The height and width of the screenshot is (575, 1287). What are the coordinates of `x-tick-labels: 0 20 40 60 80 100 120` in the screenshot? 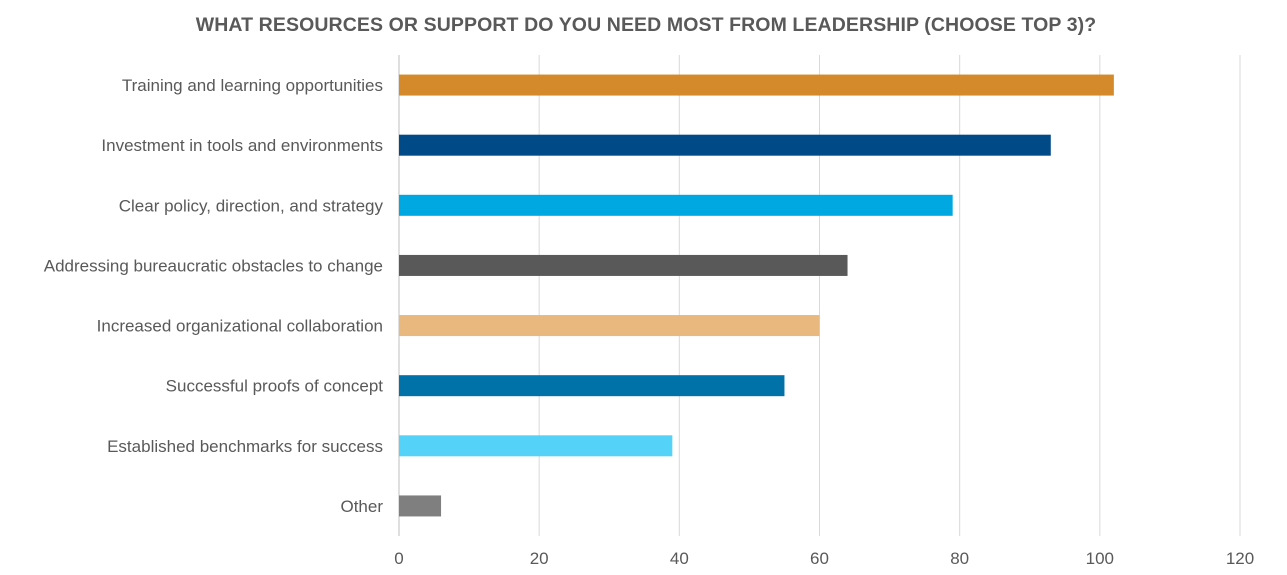 It's located at (824, 558).